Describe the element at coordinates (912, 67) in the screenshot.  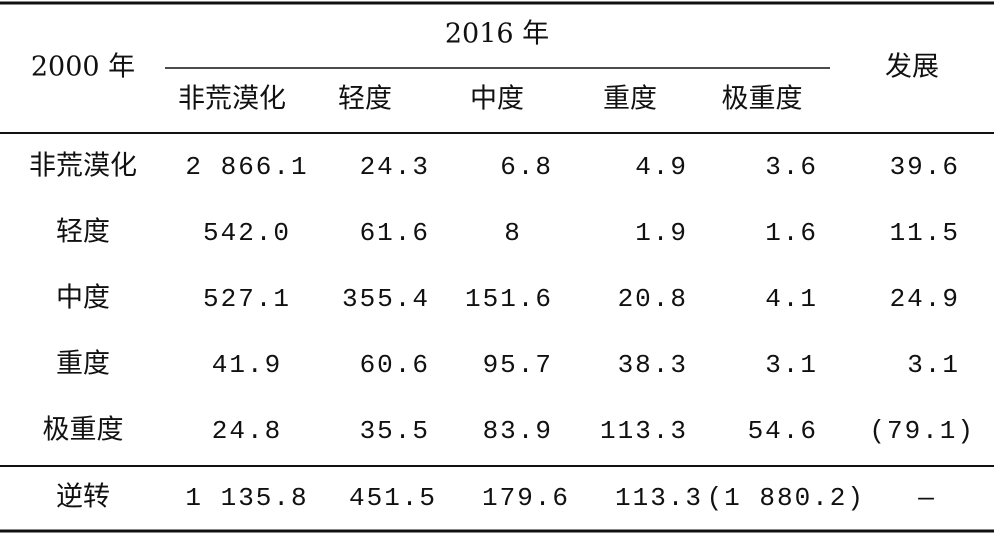
I see `last-header: 发展` at that location.